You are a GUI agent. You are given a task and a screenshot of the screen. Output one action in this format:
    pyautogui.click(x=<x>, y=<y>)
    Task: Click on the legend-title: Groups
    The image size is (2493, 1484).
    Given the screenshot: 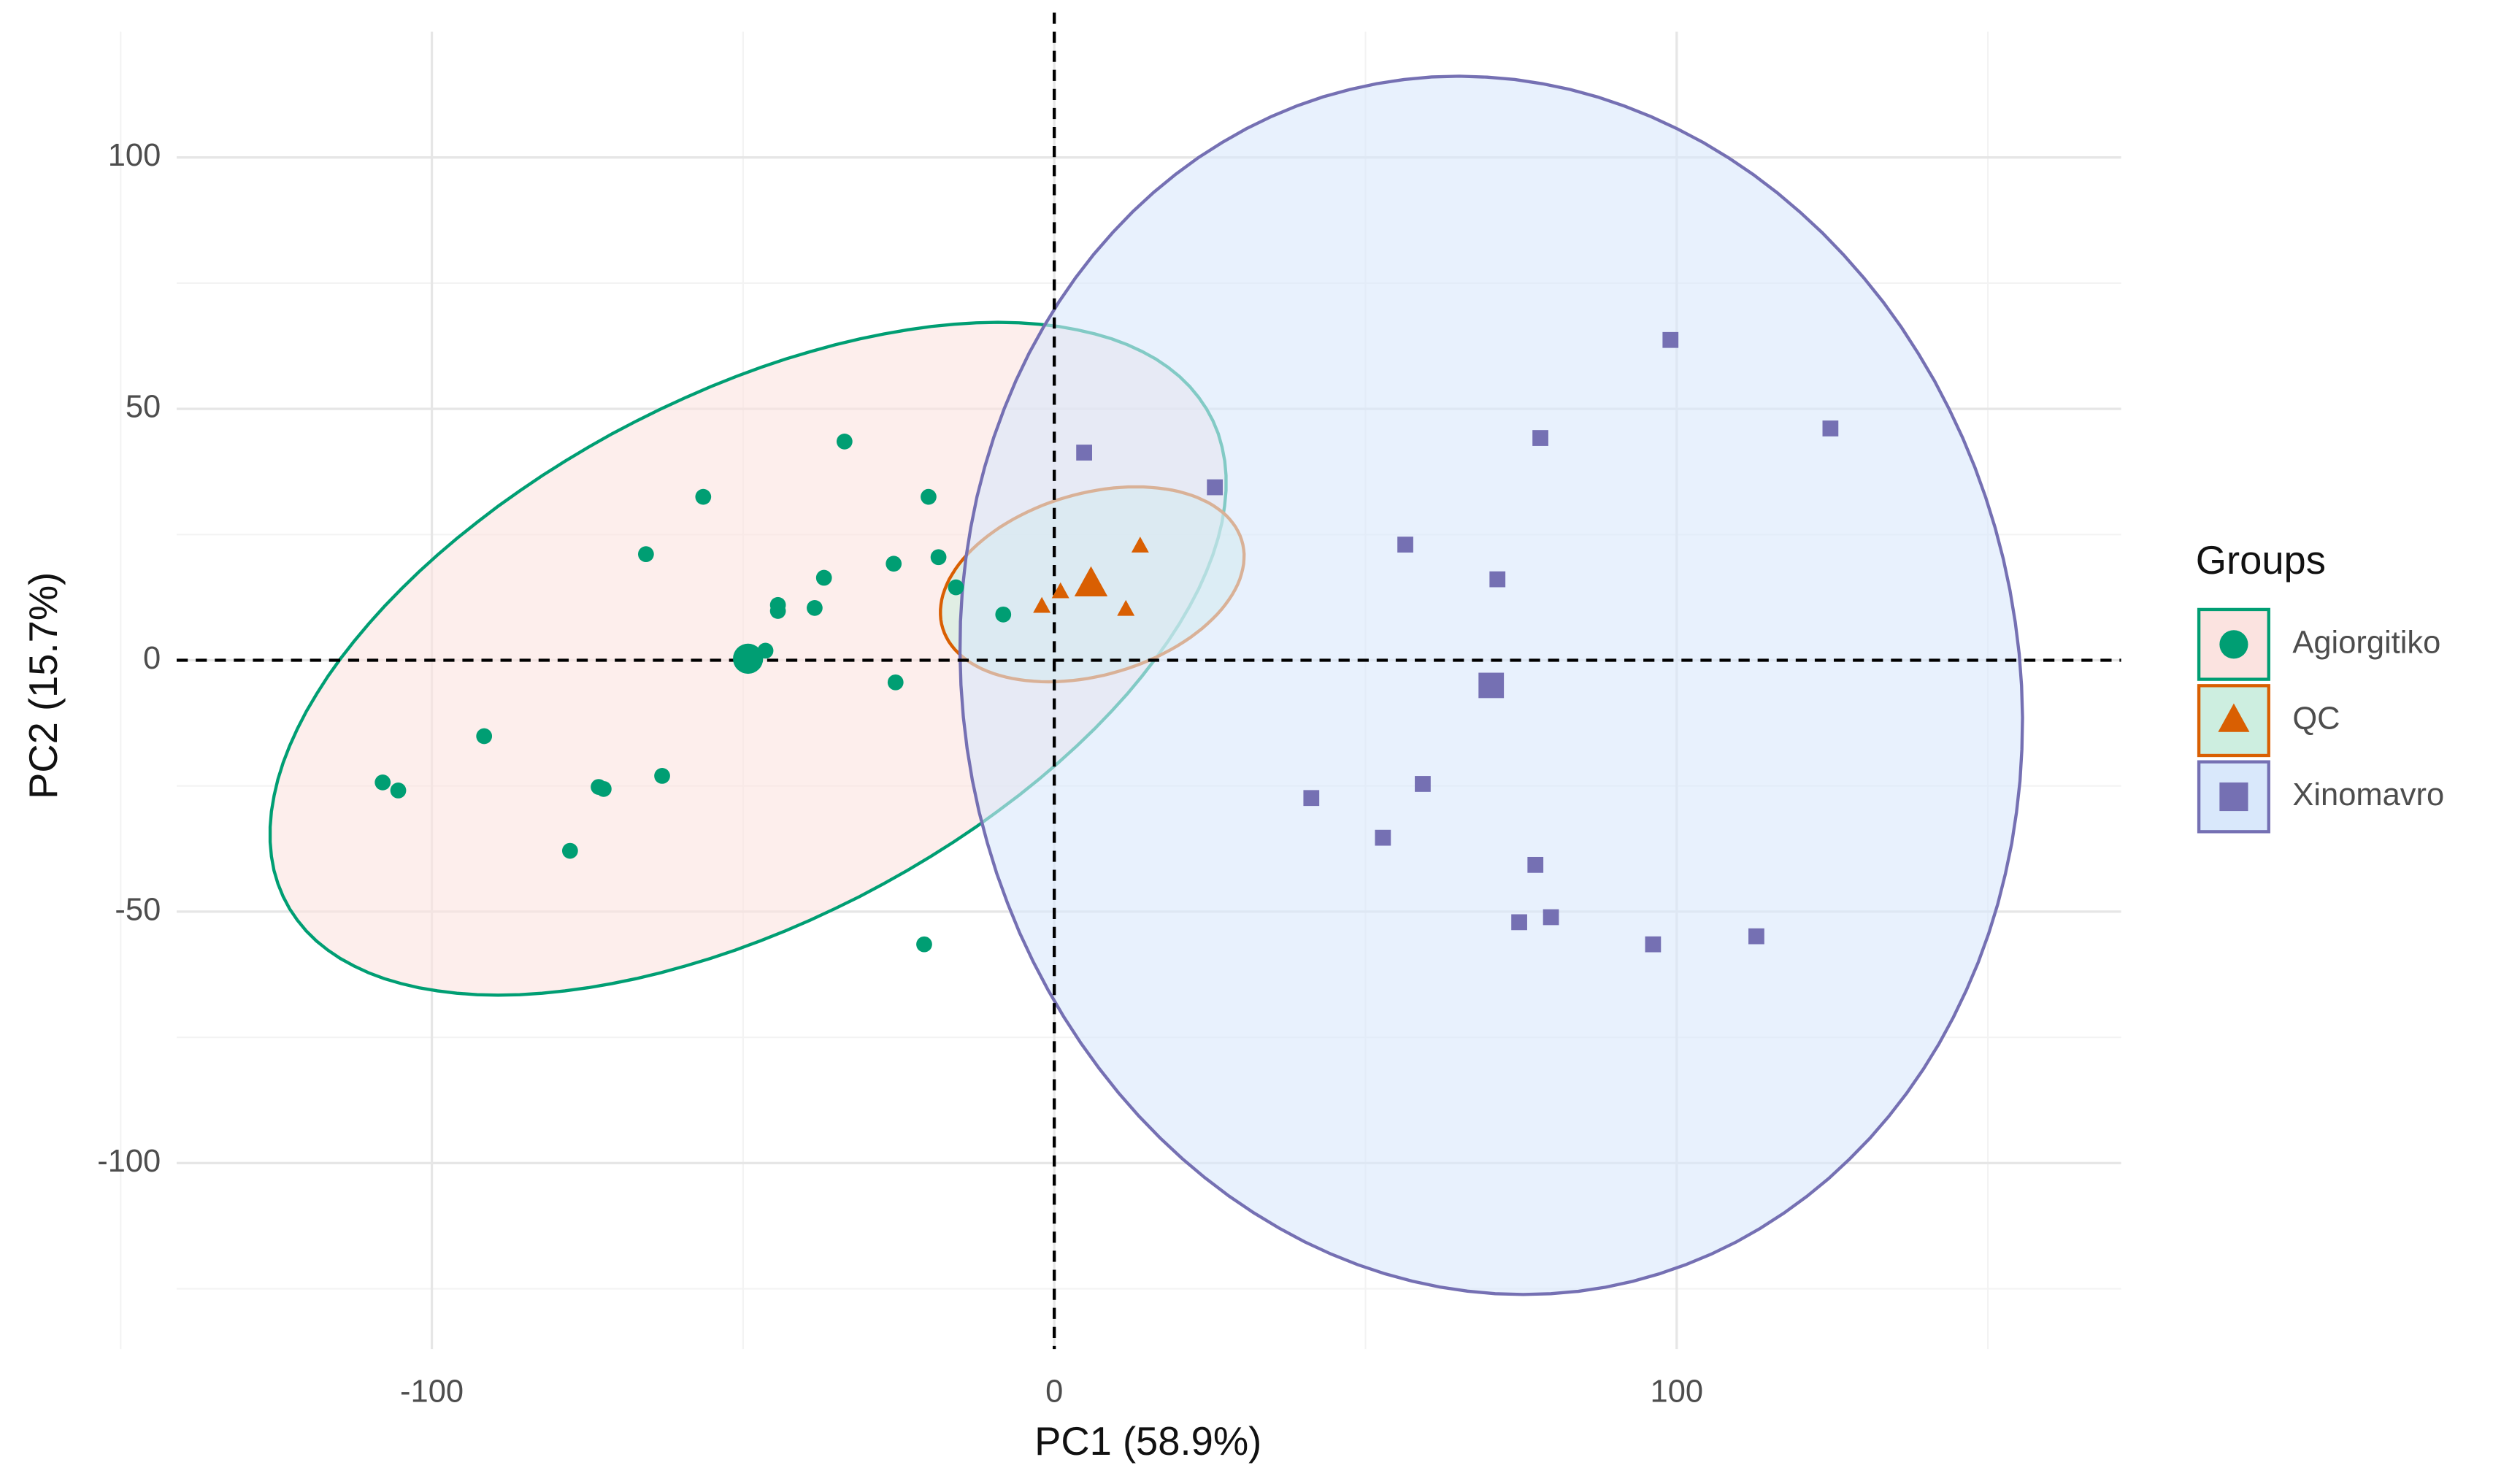 What is the action you would take?
    pyautogui.click(x=2261, y=560)
    